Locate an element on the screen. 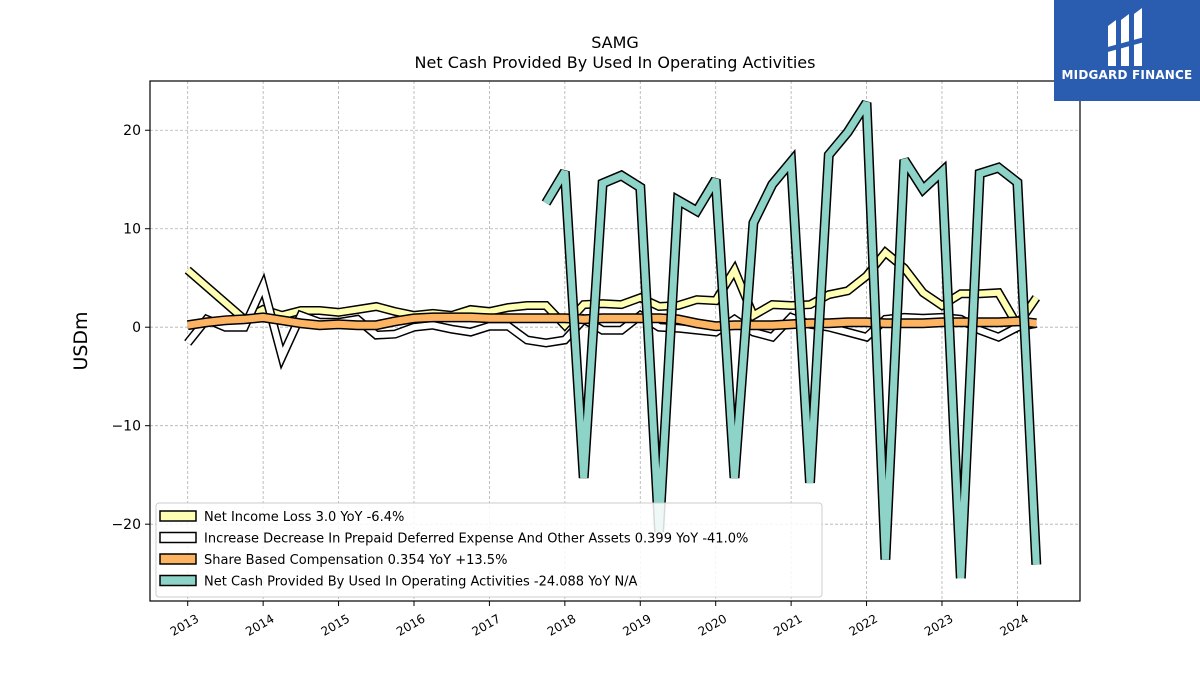 This screenshot has width=1200, height=675. x-tick-label: 2014 is located at coordinates (259, 624).